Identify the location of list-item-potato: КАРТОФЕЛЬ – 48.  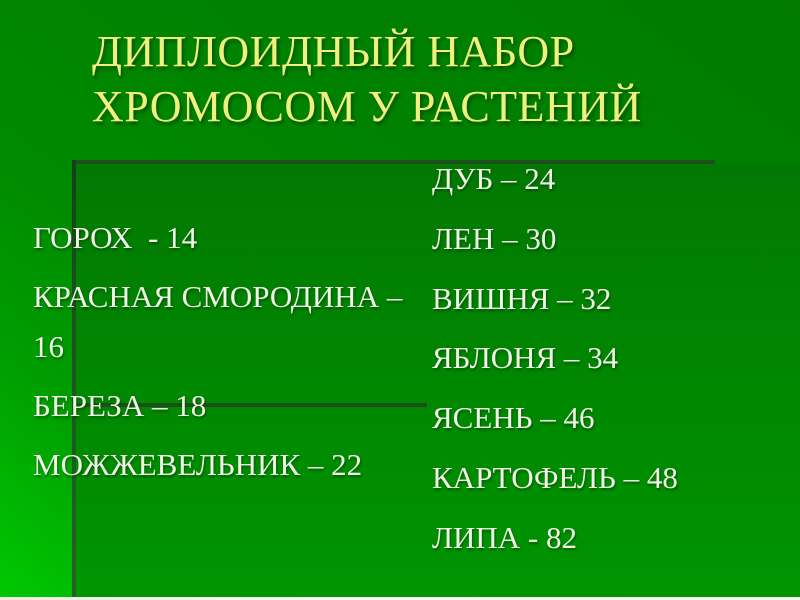
(555, 477).